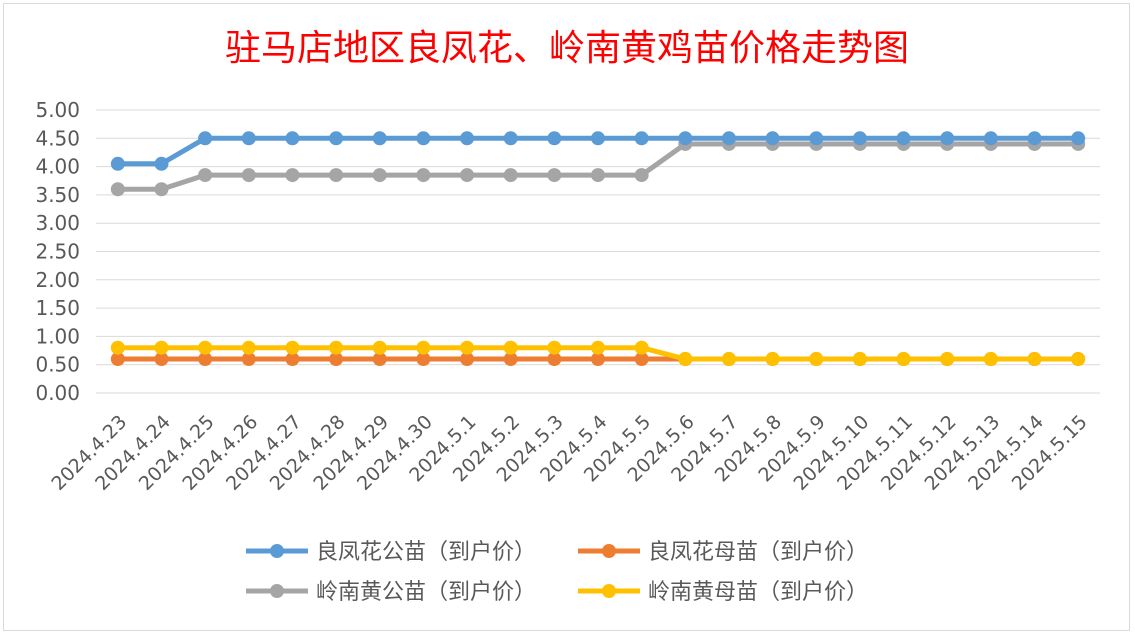 The height and width of the screenshot is (636, 1135). What do you see at coordinates (57, 110) in the screenshot?
I see `y-tick-label: 5.00` at bounding box center [57, 110].